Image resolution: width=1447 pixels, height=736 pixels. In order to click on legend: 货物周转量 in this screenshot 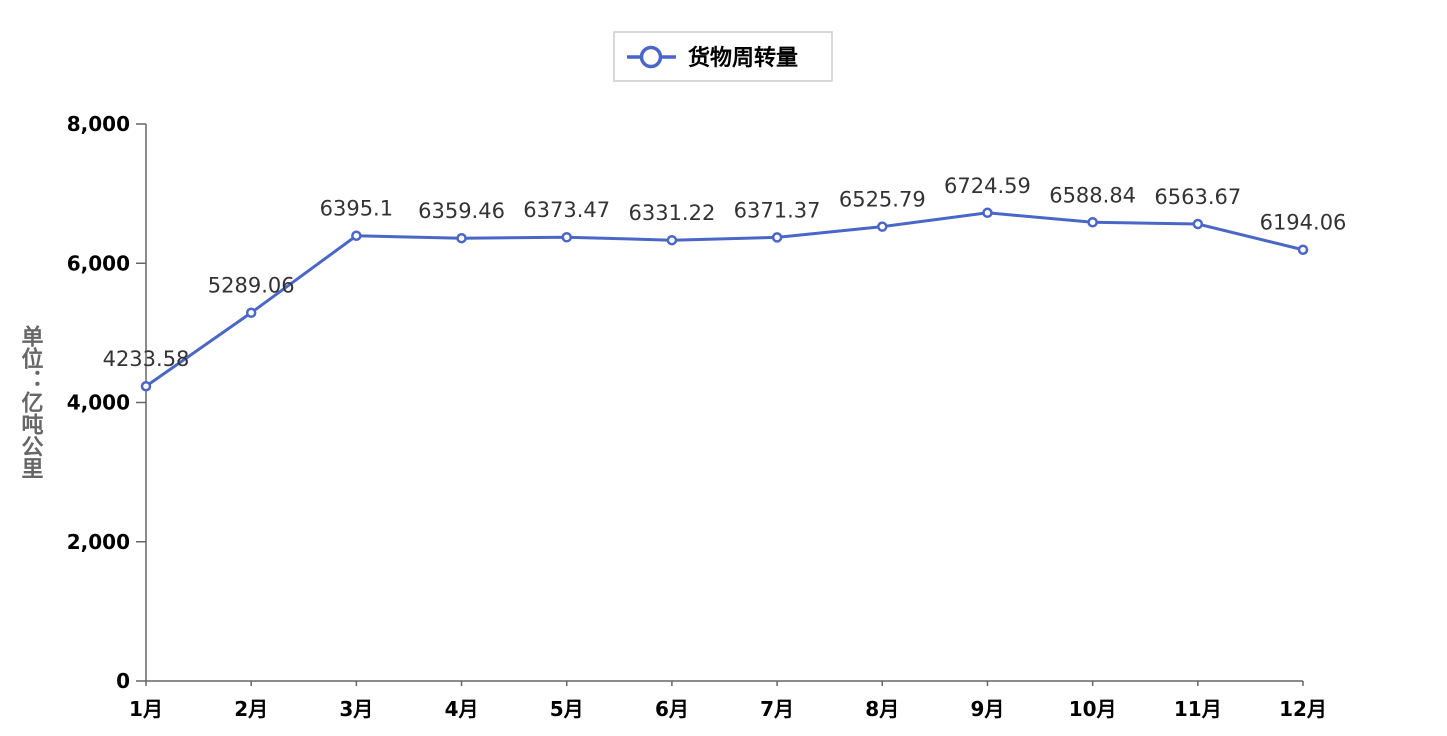, I will do `click(723, 56)`.